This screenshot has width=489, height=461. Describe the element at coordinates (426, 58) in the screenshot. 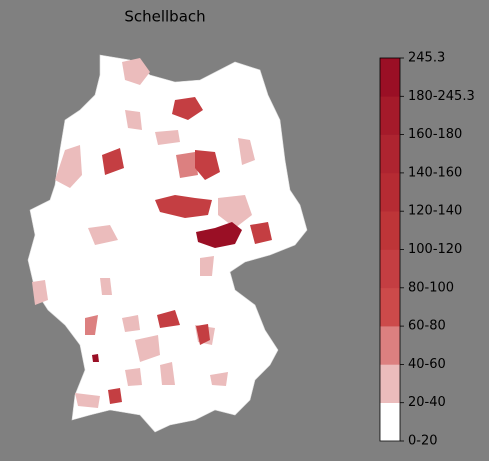

I see `colorbar-tick-label: 245.3` at that location.